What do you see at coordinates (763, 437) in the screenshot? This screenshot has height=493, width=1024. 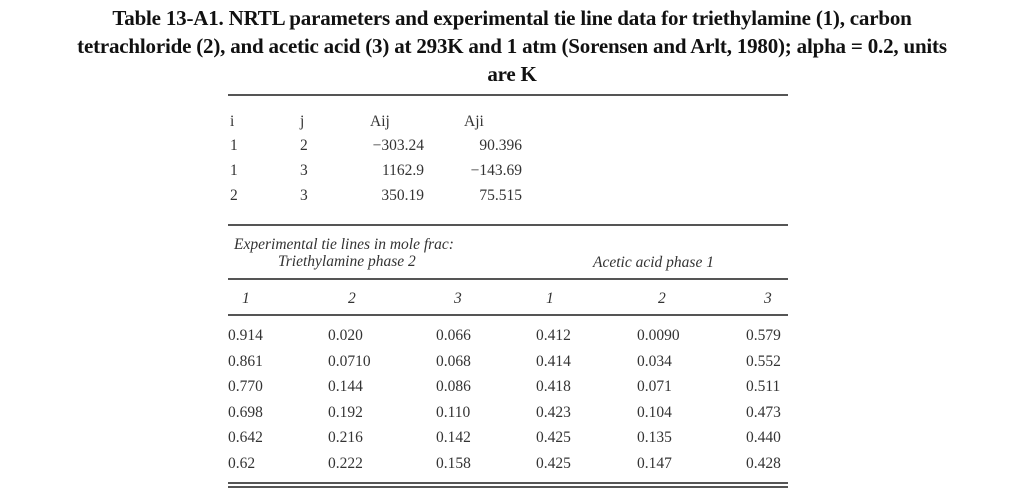 I see `tieline-row-5-acid-x3: 0.440` at bounding box center [763, 437].